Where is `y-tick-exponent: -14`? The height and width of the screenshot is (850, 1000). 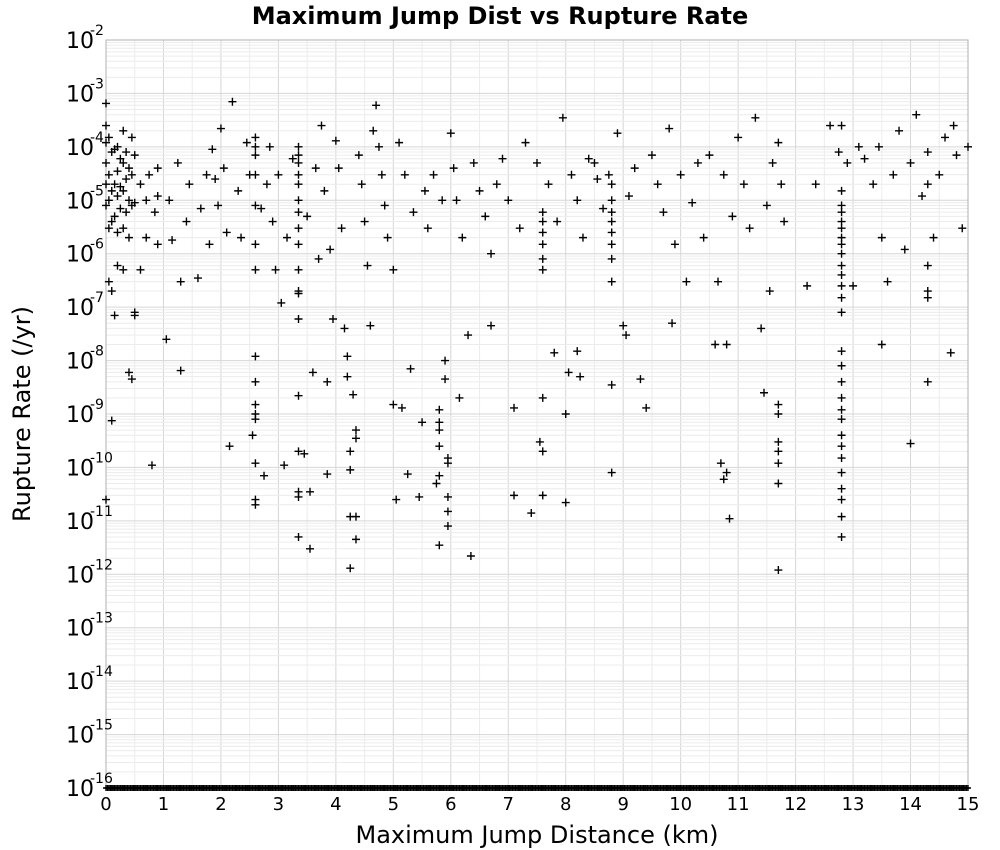
y-tick-exponent: -14 is located at coordinates (101, 672).